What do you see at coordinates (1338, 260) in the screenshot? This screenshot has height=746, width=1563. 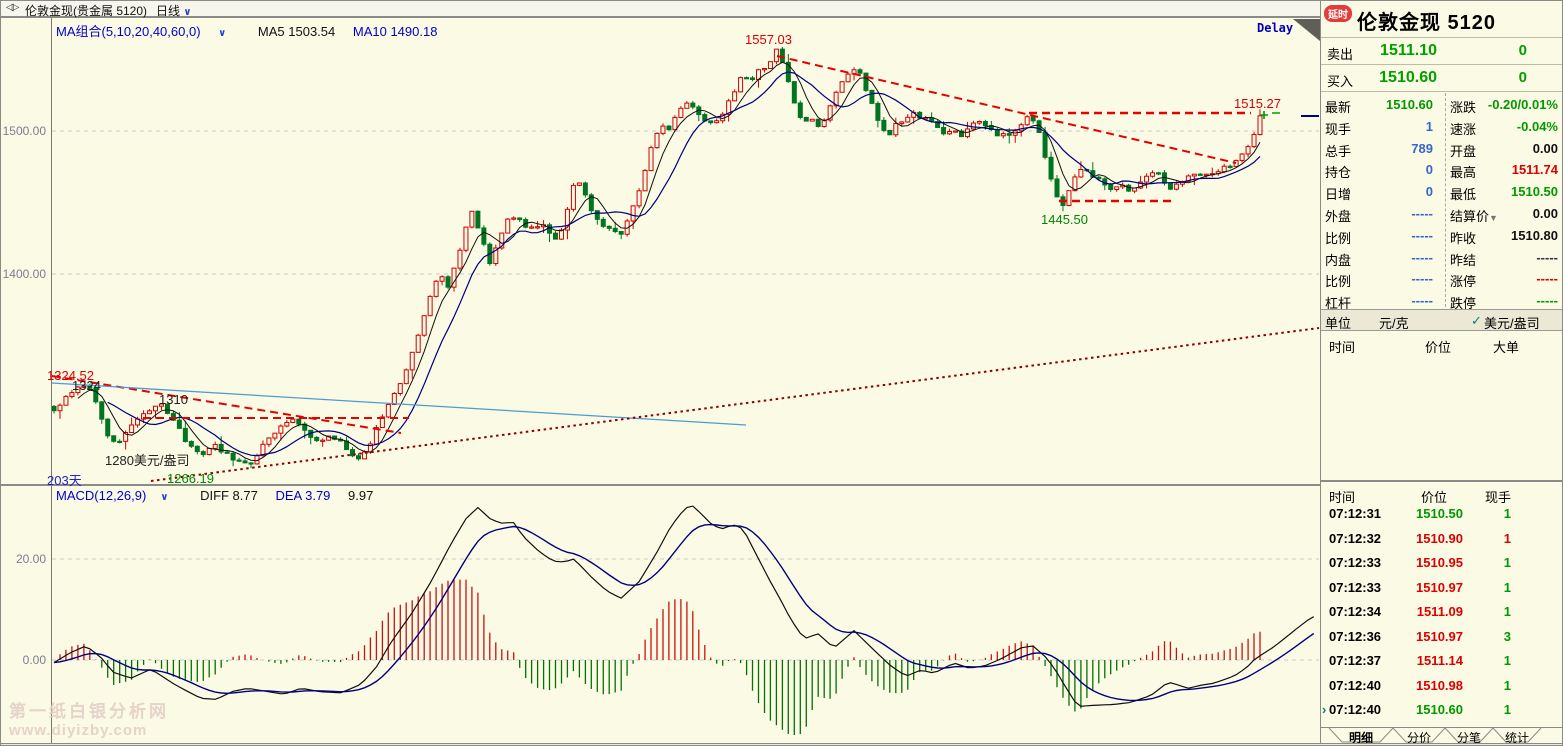 I see `field-label: 内盘` at bounding box center [1338, 260].